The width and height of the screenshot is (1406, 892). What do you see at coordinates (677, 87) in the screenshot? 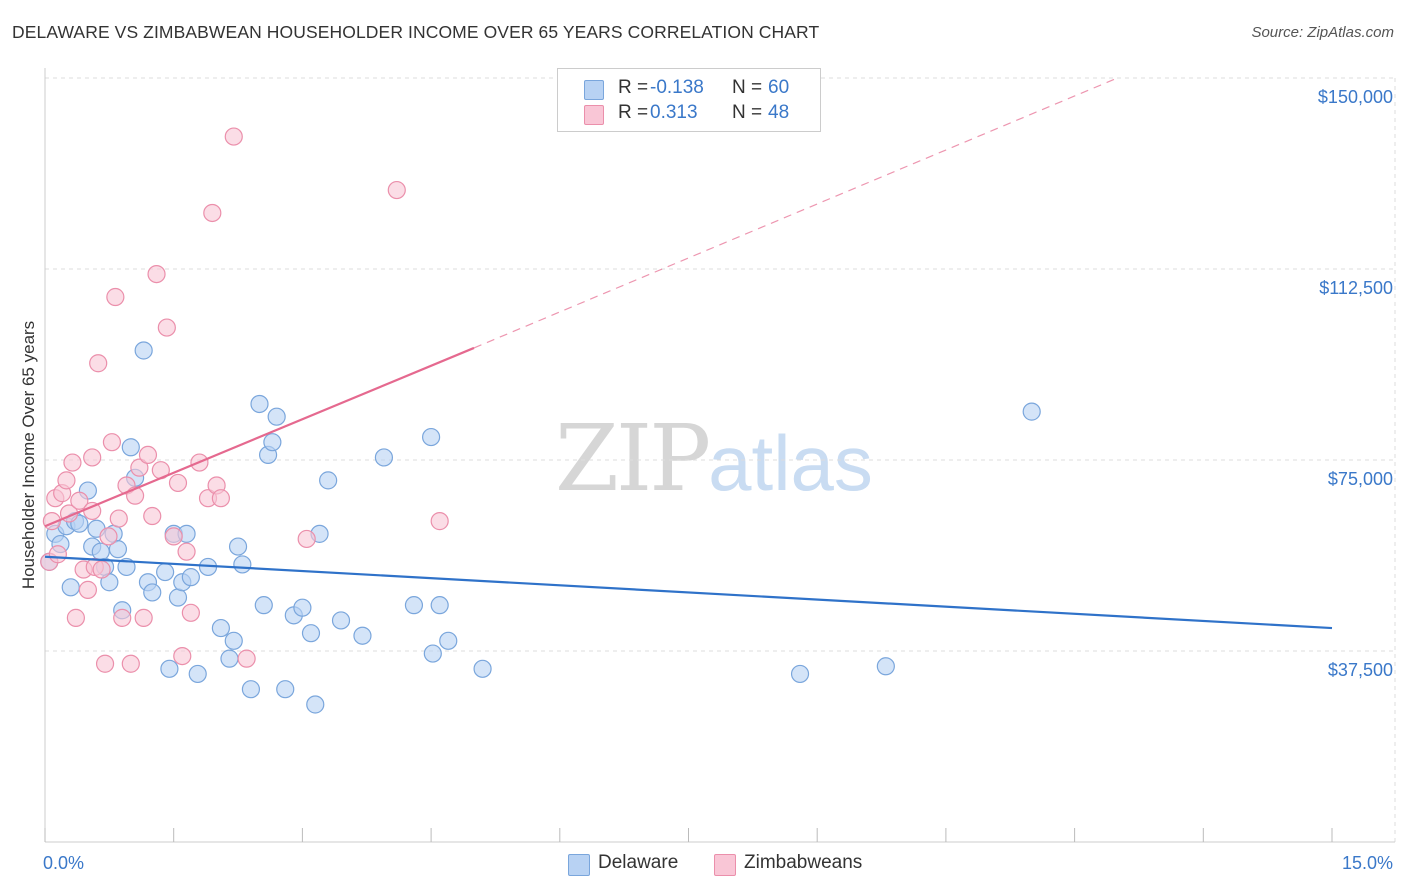
I see `legend-r-value: -0.138` at bounding box center [677, 87].